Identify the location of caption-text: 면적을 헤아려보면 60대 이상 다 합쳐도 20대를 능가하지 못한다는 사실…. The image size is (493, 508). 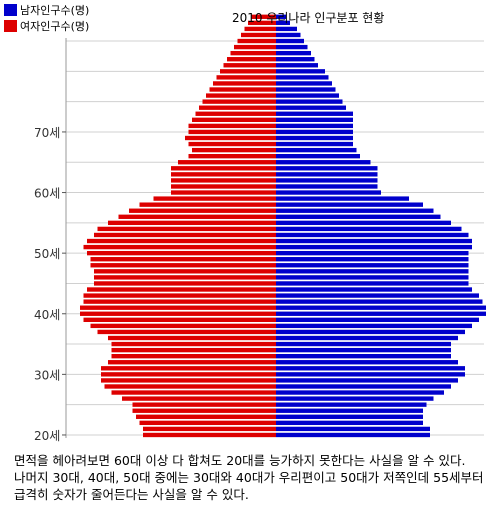
(251, 477).